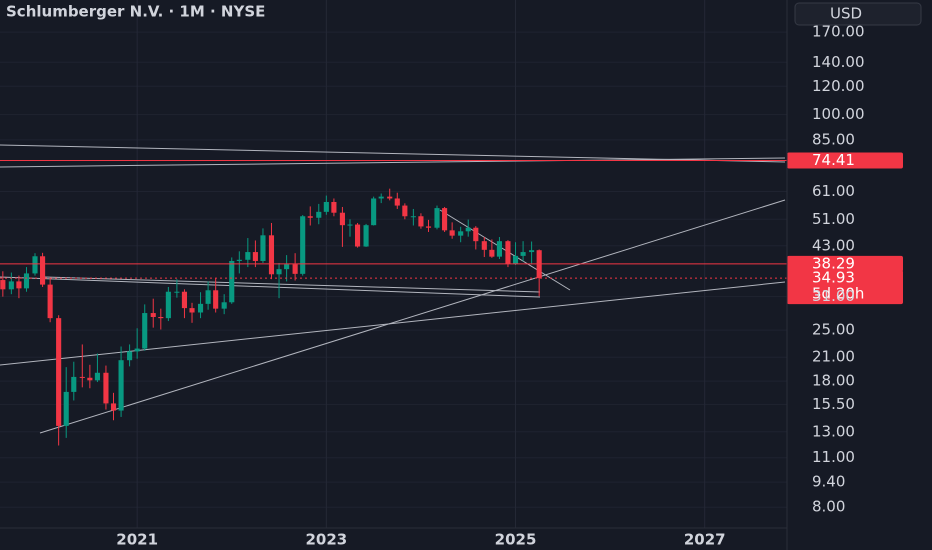 The height and width of the screenshot is (550, 932). Describe the element at coordinates (705, 540) in the screenshot. I see `x-tick-label: 2027` at that location.